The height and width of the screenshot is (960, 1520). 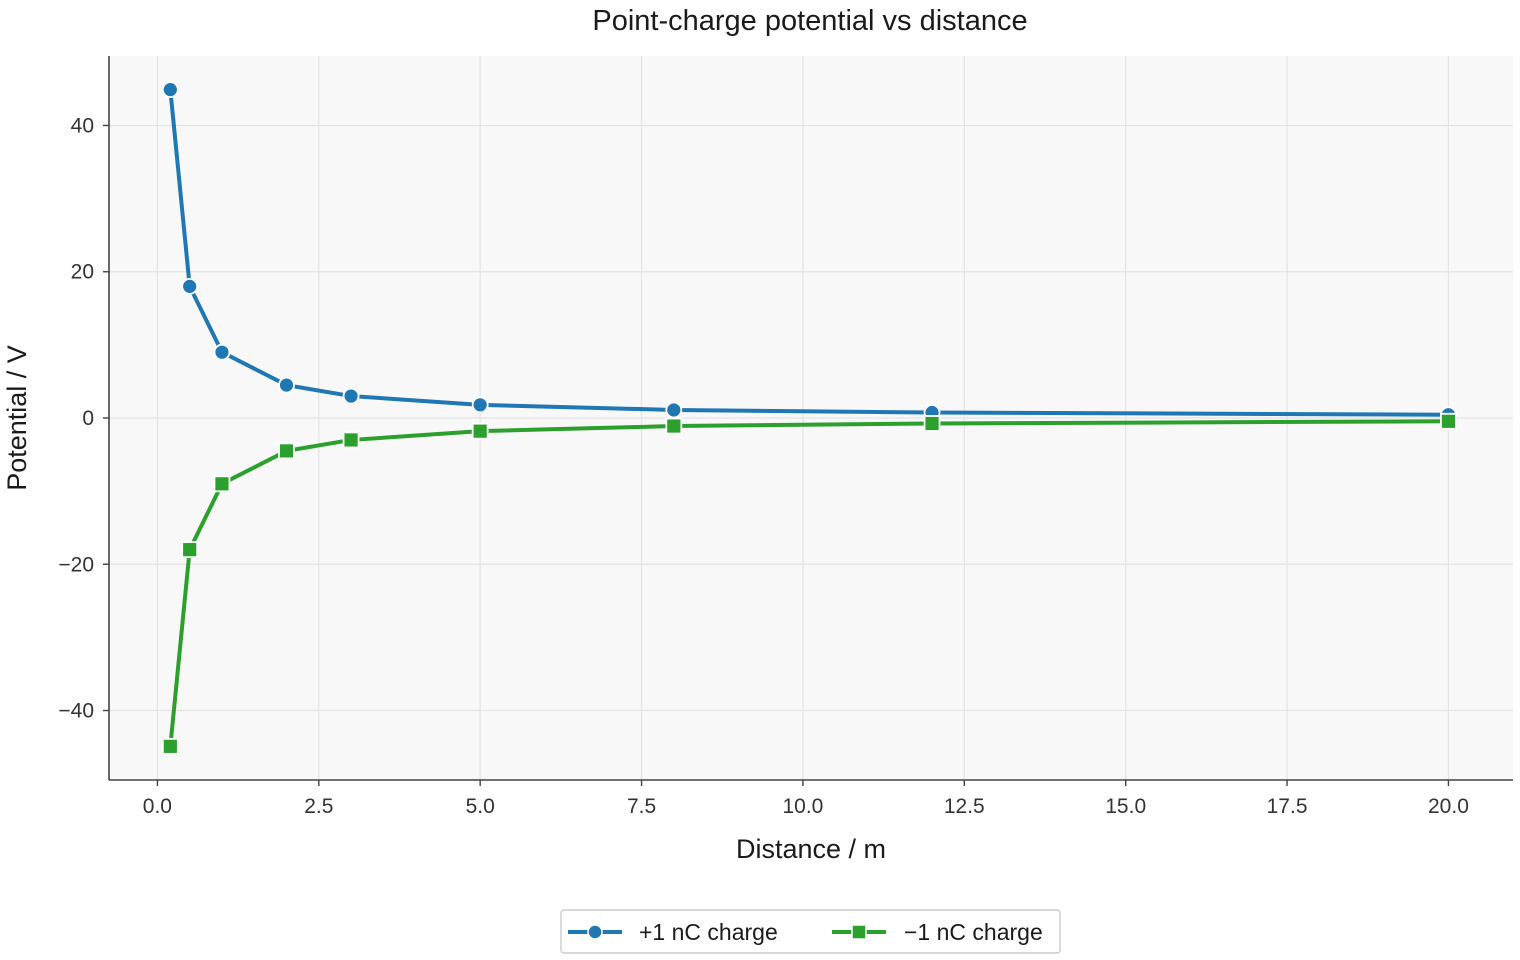 I want to click on y-tick-label: −40, so click(x=76, y=711).